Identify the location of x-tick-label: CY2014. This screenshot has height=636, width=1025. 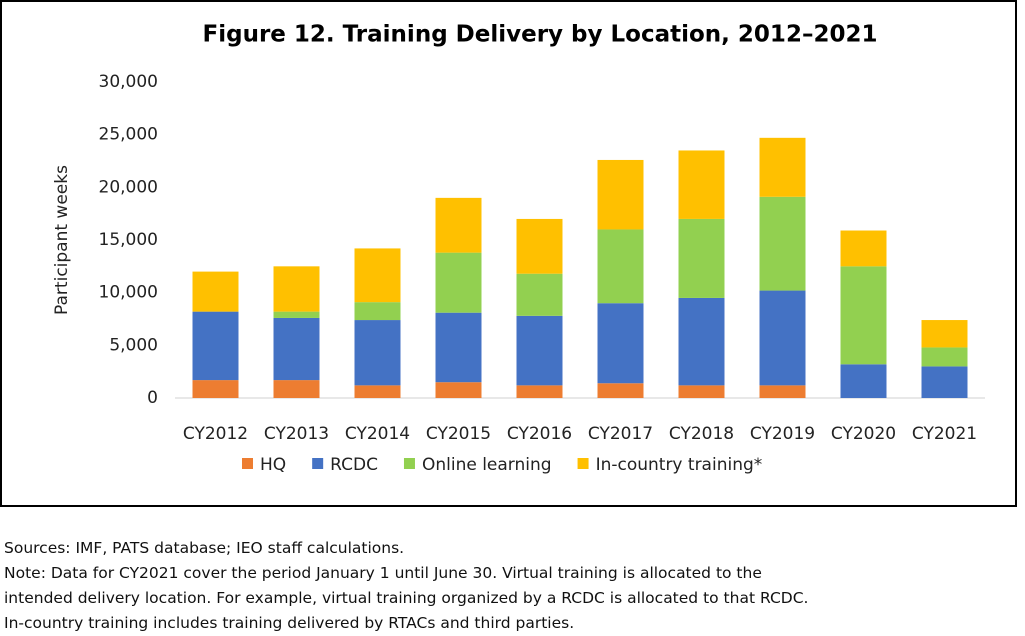
(377, 434).